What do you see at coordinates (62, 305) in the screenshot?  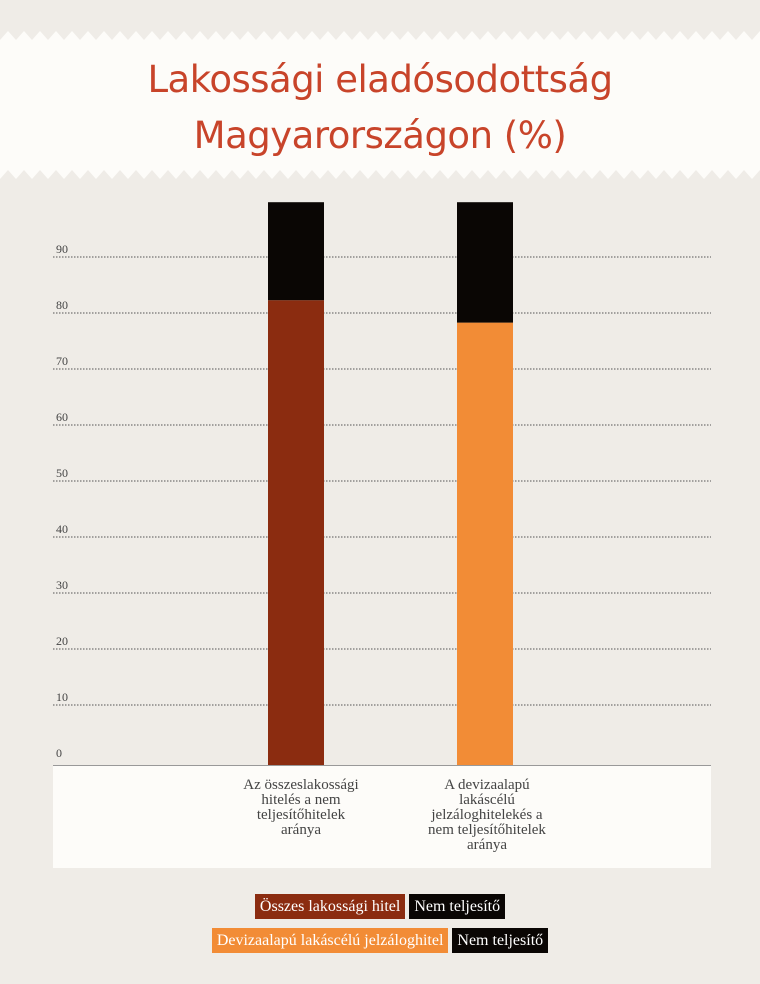 I see `y-tick-label: 80` at bounding box center [62, 305].